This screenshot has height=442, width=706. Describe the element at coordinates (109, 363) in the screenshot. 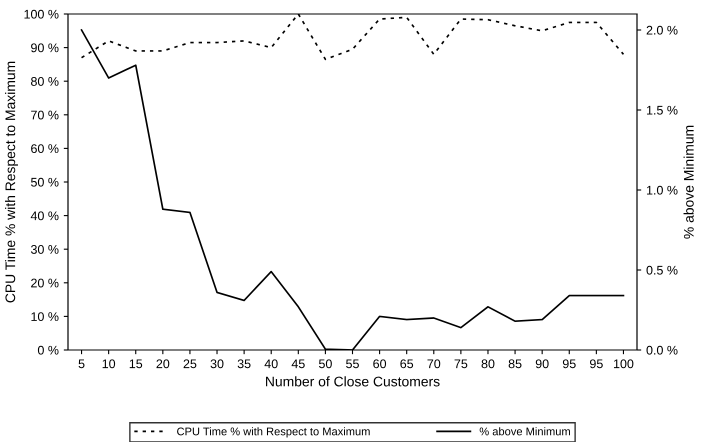

I see `x-tick-label: 10` at that location.